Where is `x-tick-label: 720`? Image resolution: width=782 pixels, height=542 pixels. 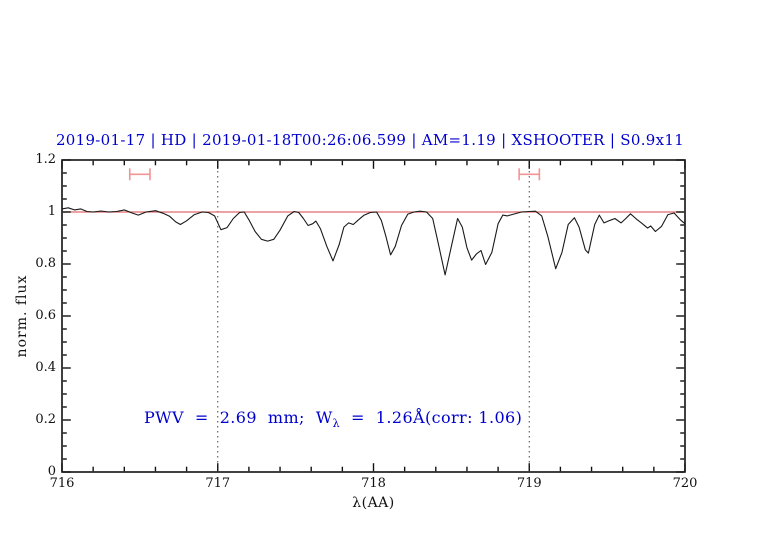
x-tick-label: 720 is located at coordinates (685, 483).